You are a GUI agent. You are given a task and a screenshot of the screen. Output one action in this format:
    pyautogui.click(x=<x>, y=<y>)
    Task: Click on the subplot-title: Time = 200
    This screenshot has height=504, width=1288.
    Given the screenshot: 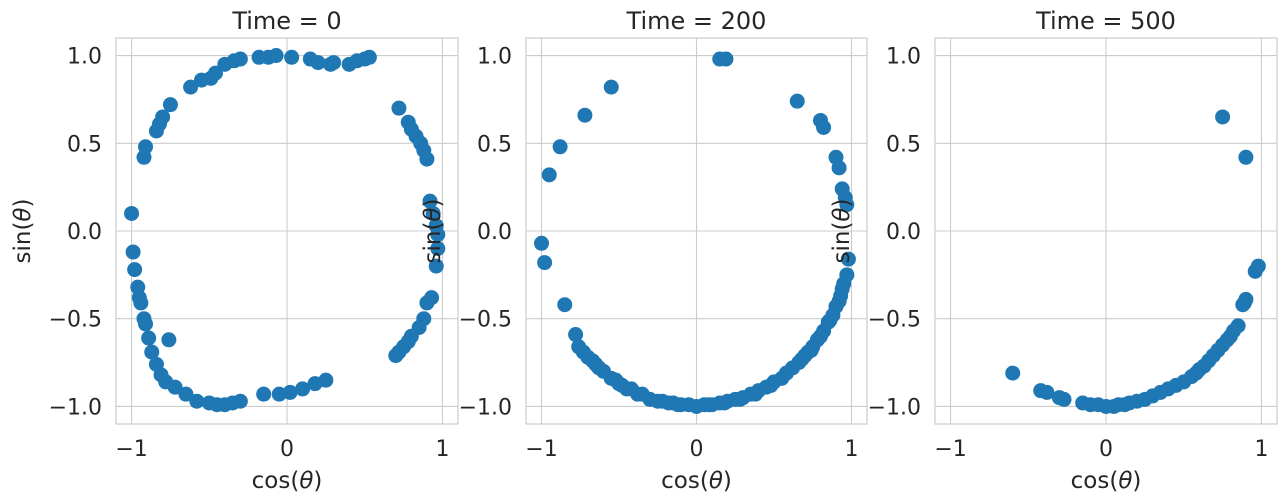 What is the action you would take?
    pyautogui.click(x=696, y=21)
    